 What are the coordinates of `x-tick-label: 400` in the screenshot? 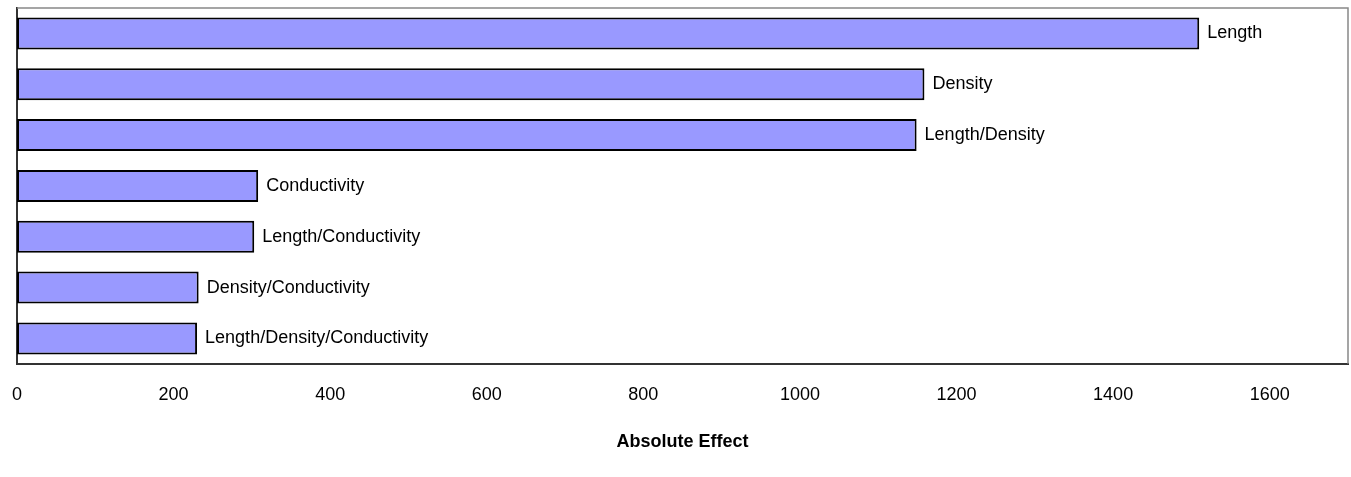 It's located at (330, 393).